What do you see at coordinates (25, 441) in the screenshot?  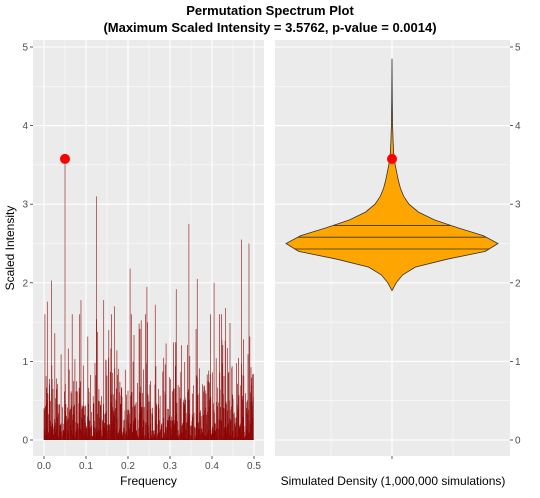 I see `left-y-tick-label: 0` at bounding box center [25, 441].